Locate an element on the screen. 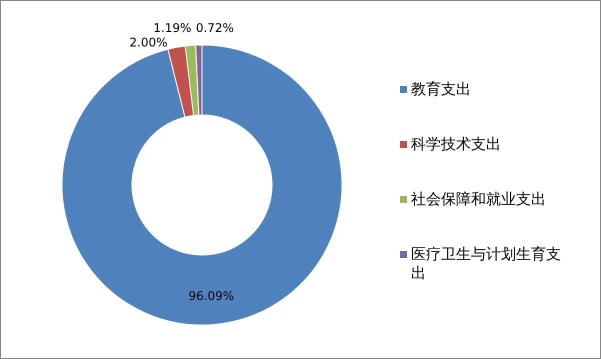 This screenshot has height=359, width=601. data-label: 2.00% is located at coordinates (148, 42).